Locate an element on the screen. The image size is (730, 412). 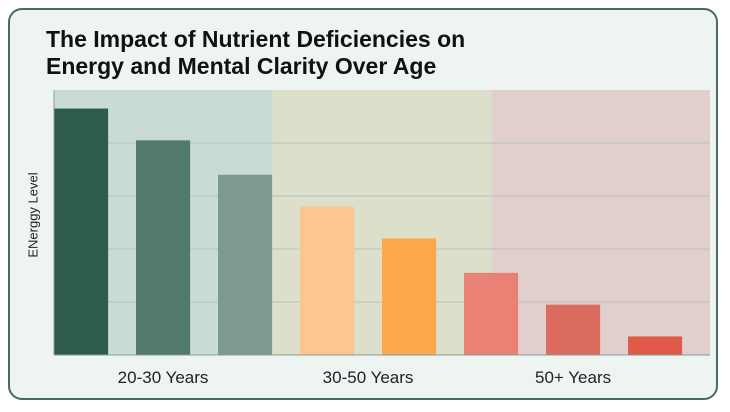
x-ticks: 20-30 Years 30-50 Years 50+ Years is located at coordinates (364, 377).